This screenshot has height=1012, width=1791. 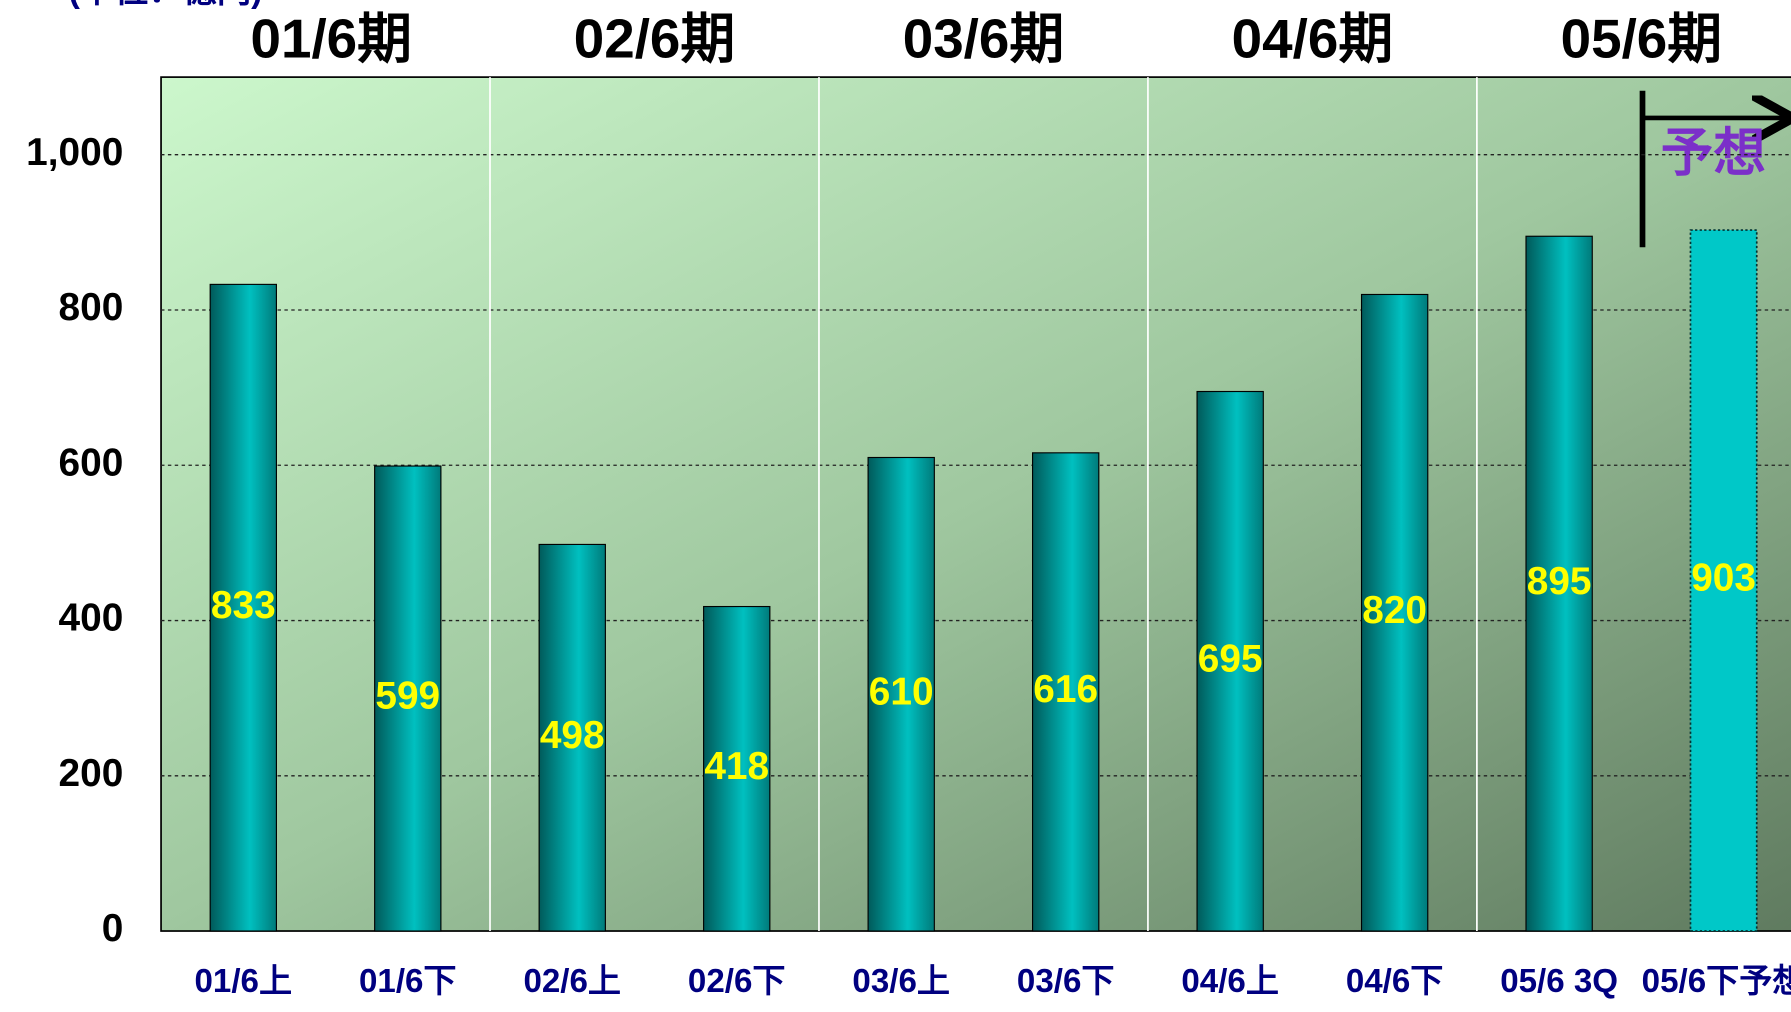 What do you see at coordinates (1713, 153) in the screenshot?
I see `annotation: 予想` at bounding box center [1713, 153].